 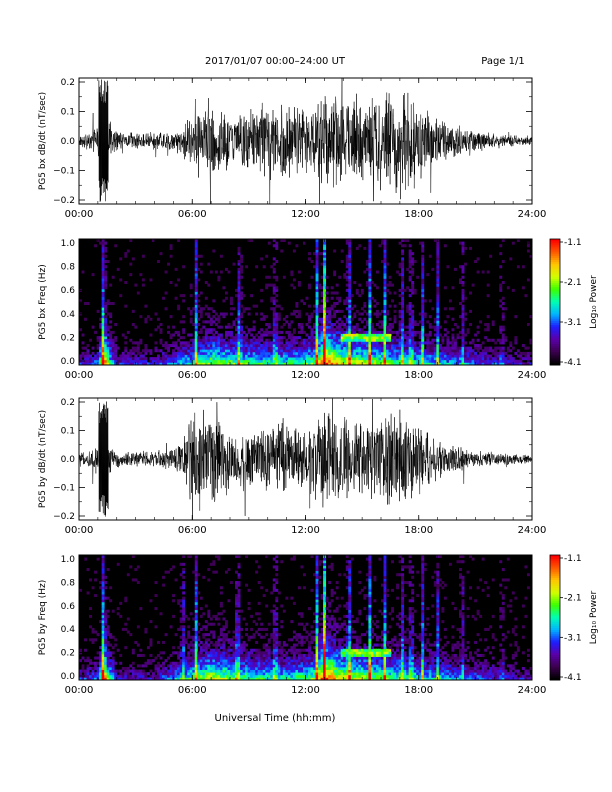 What do you see at coordinates (192, 214) in the screenshot?
I see `x-tick-label: 06:00` at bounding box center [192, 214].